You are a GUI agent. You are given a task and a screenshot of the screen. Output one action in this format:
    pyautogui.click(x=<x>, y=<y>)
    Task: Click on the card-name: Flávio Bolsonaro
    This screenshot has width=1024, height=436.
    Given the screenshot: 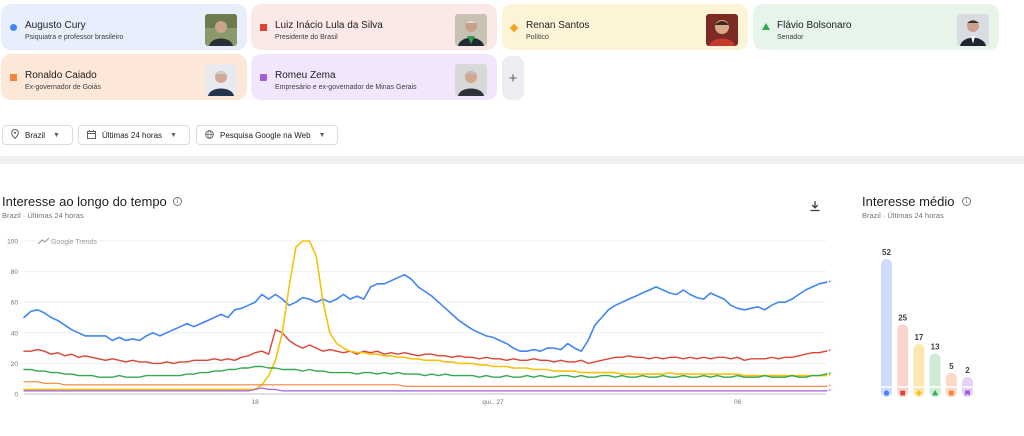 What is the action you would take?
    pyautogui.click(x=814, y=25)
    